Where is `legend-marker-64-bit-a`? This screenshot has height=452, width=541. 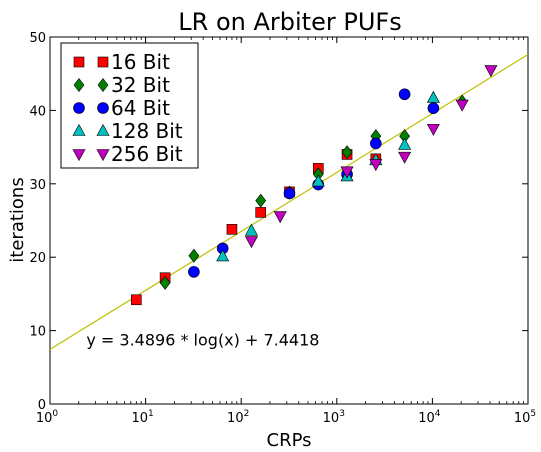 legend-marker-64-bit-a is located at coordinates (79, 108).